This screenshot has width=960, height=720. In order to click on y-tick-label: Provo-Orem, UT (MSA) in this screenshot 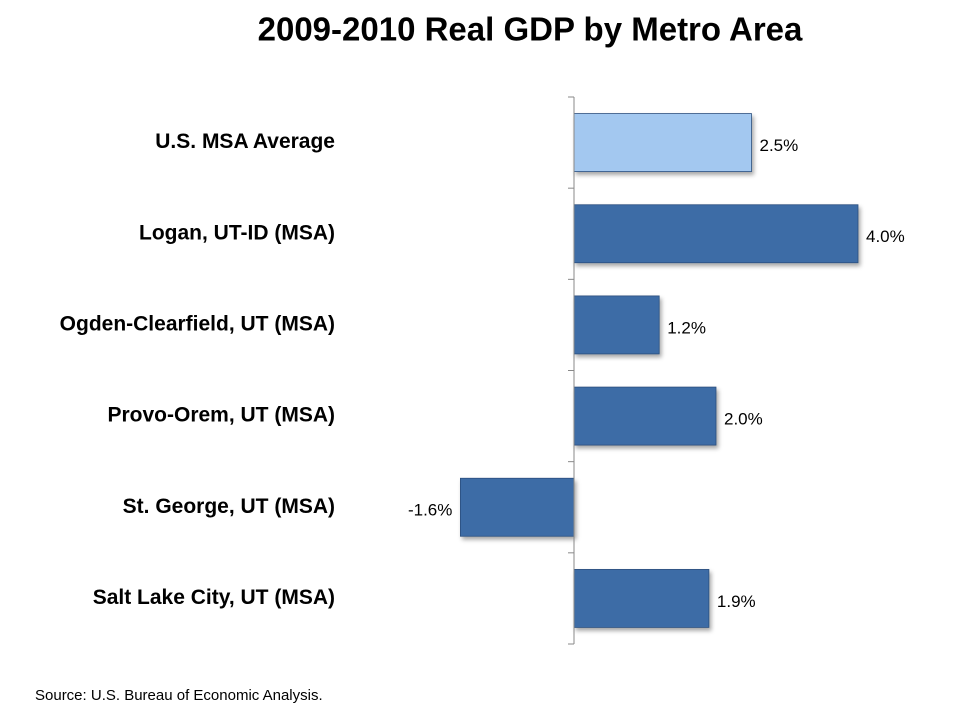, I will do `click(221, 415)`.